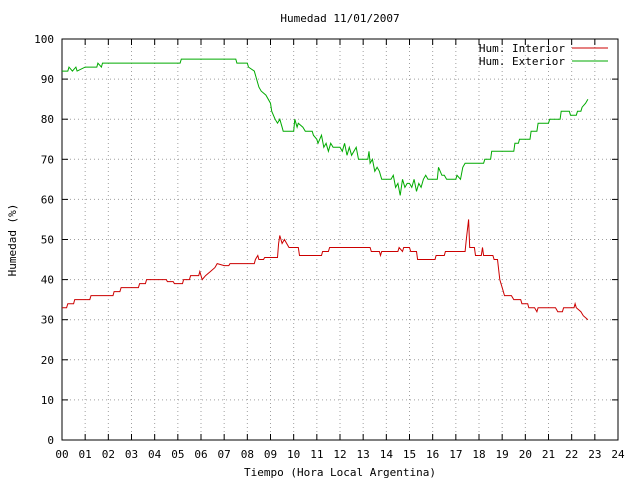  I want to click on x-tick-label: 10, so click(293, 454).